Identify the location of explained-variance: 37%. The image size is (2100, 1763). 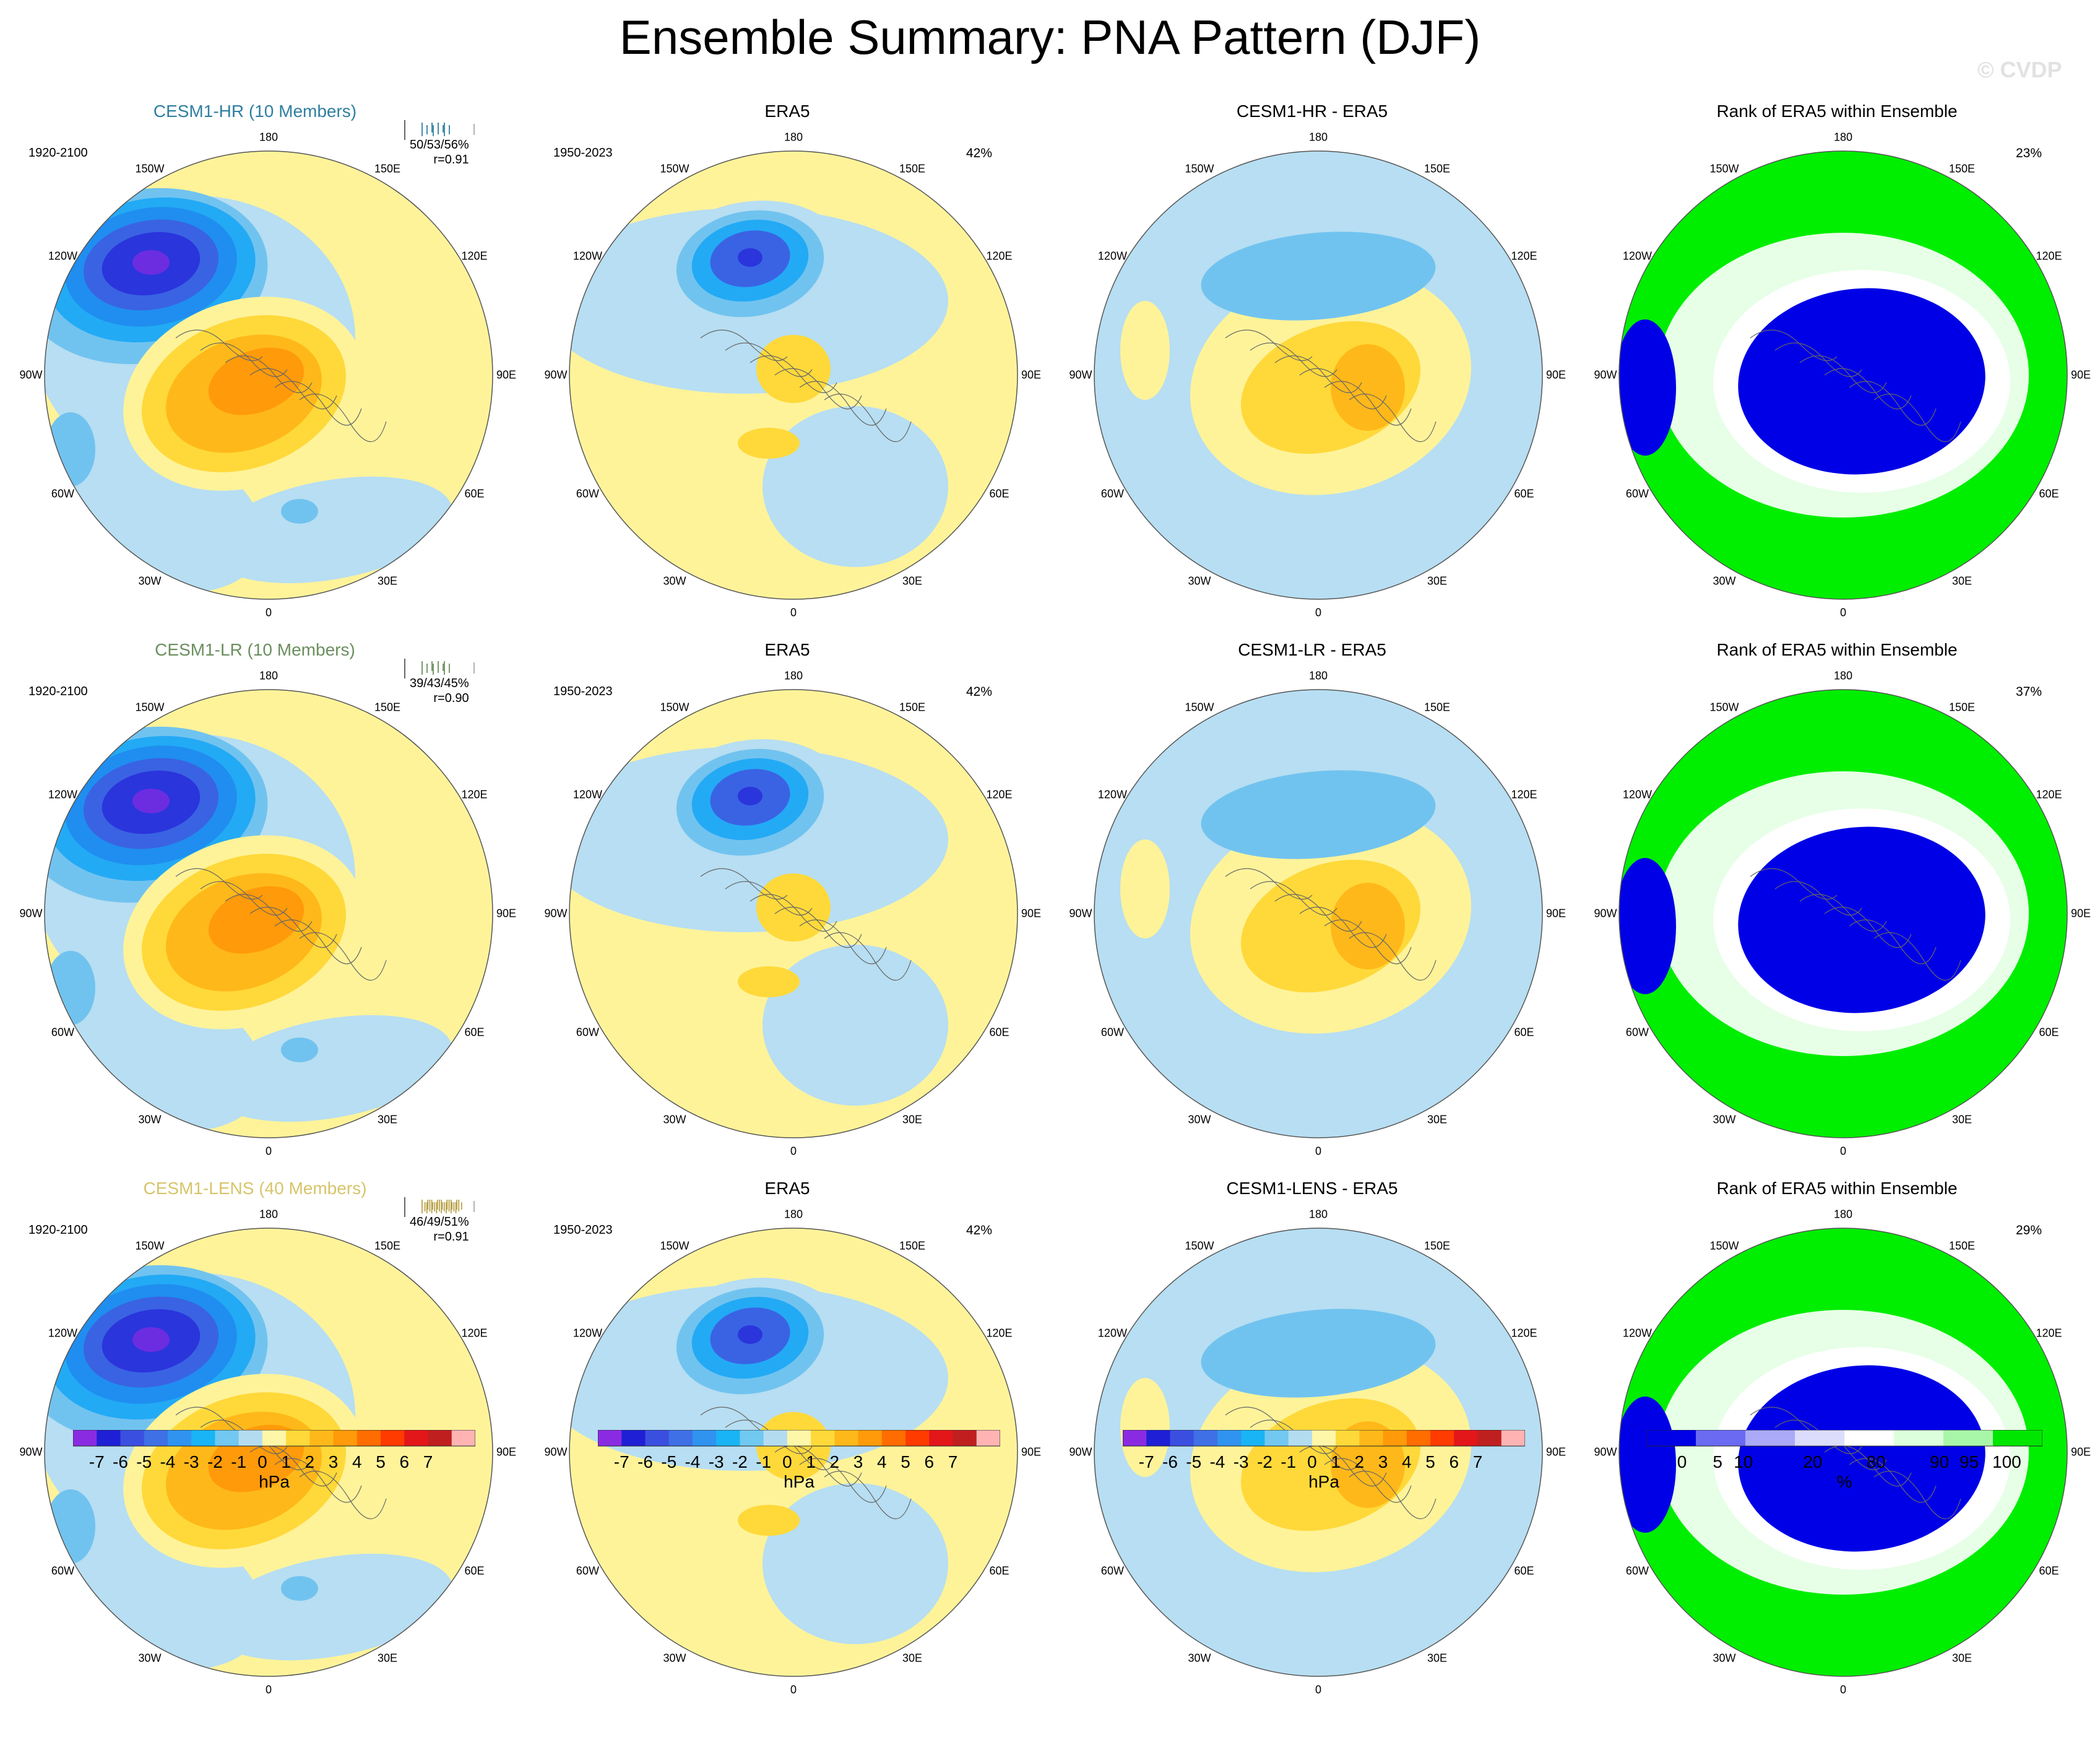
(2029, 692).